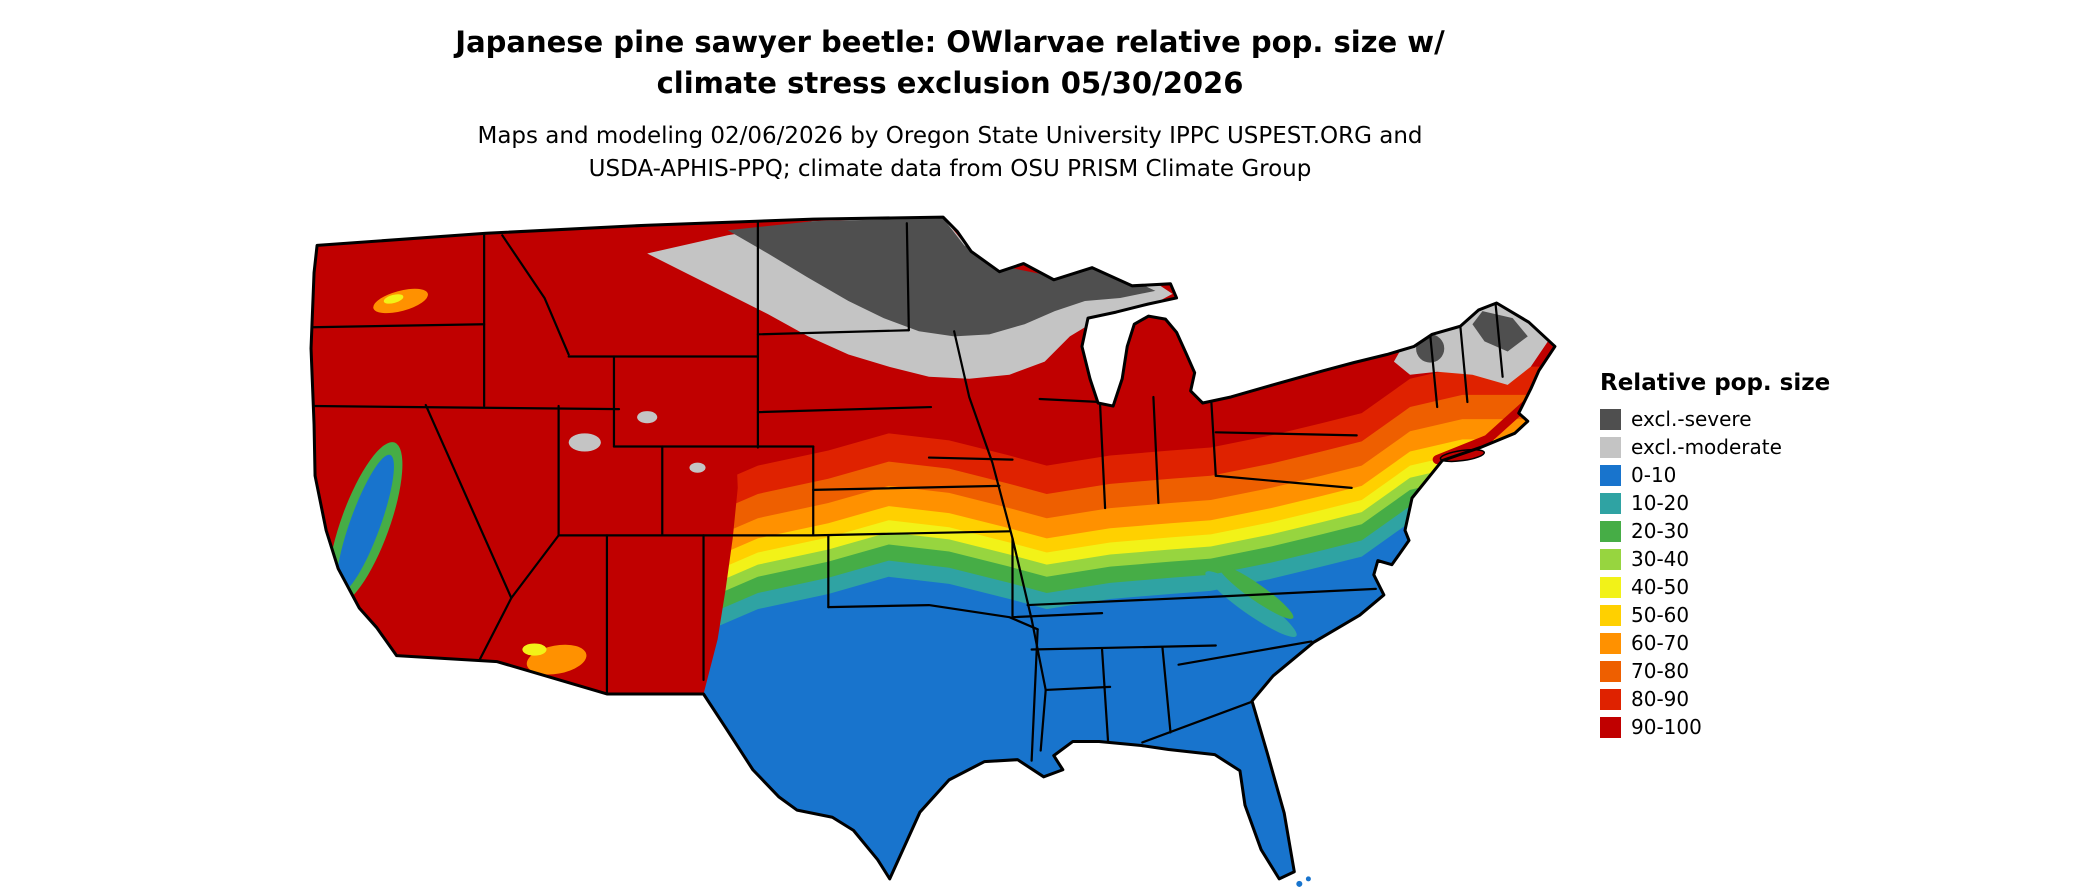 This screenshot has height=892, width=2100. I want to click on legend-label: 60-70, so click(1660, 643).